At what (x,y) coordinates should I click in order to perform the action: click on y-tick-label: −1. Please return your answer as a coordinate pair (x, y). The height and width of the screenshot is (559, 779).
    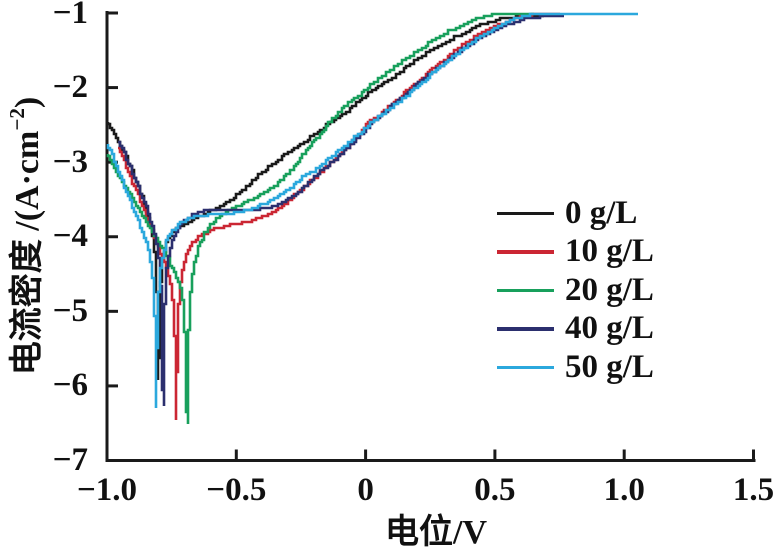
    Looking at the image, I should click on (70, 15).